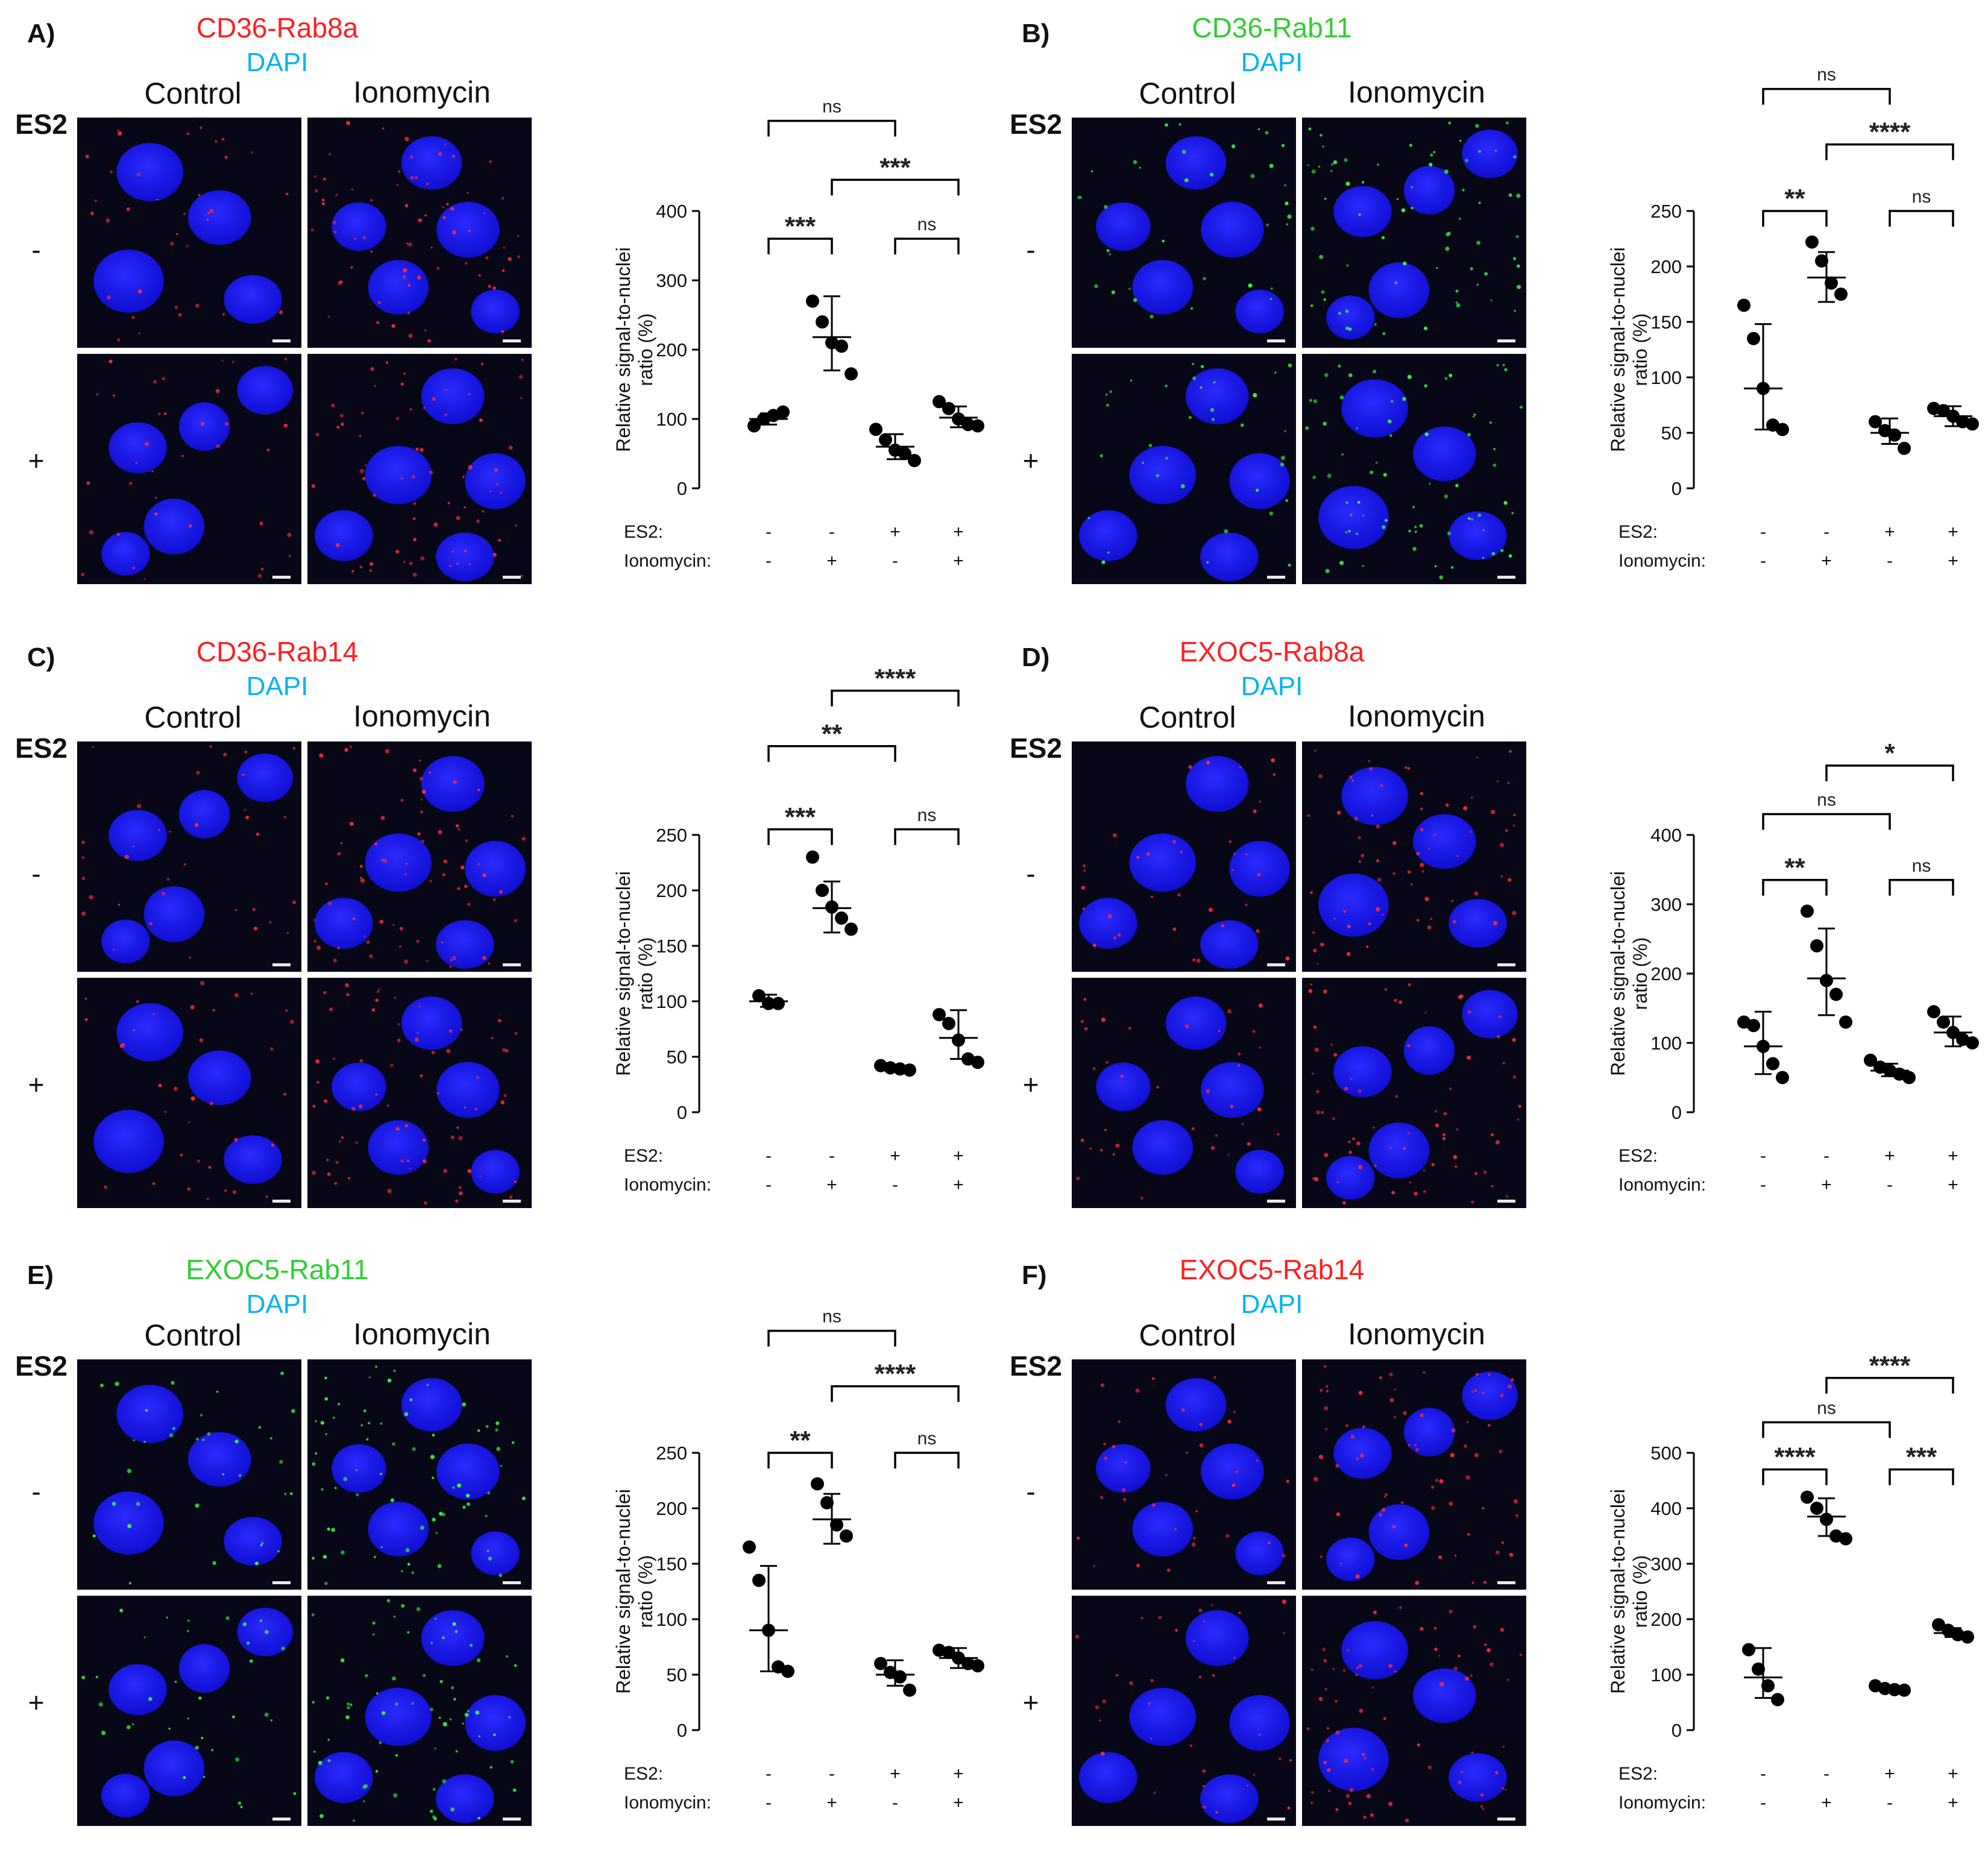  Describe the element at coordinates (1638, 532) in the screenshot. I see `es2-row-label: ES2:` at that location.